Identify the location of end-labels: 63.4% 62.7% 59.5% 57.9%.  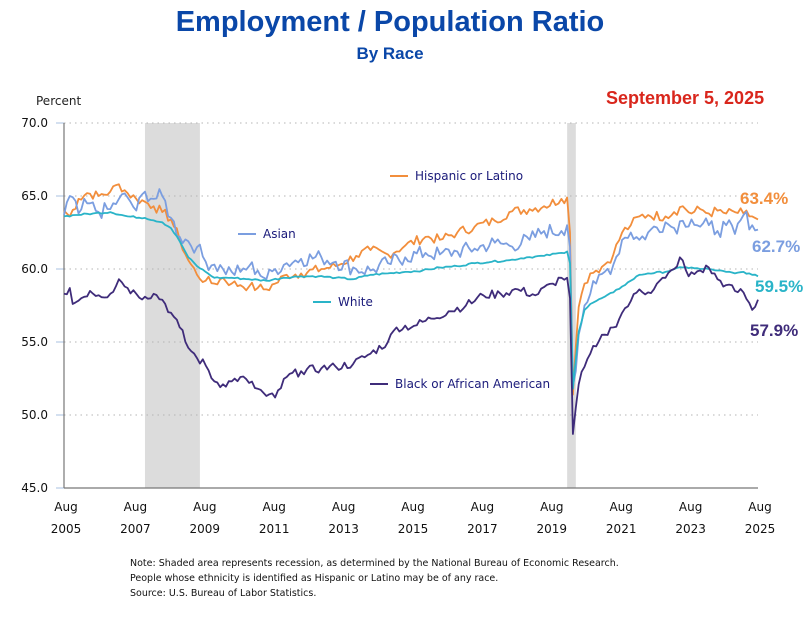
(771, 264).